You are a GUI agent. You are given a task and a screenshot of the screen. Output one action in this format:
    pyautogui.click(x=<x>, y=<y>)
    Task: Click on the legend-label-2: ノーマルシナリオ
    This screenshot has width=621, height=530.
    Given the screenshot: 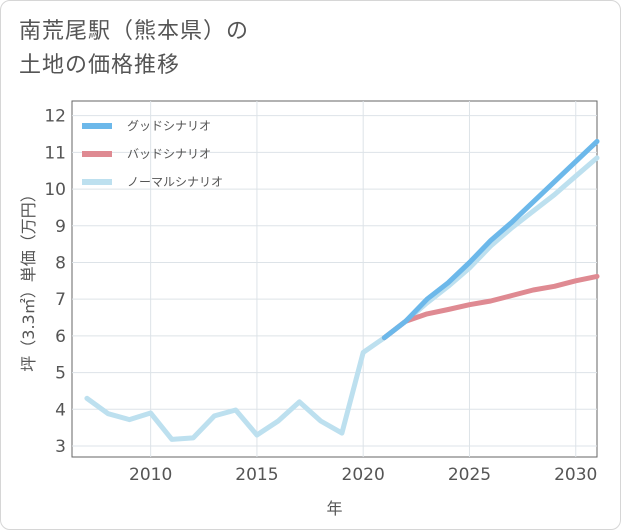 What is the action you would take?
    pyautogui.click(x=175, y=182)
    